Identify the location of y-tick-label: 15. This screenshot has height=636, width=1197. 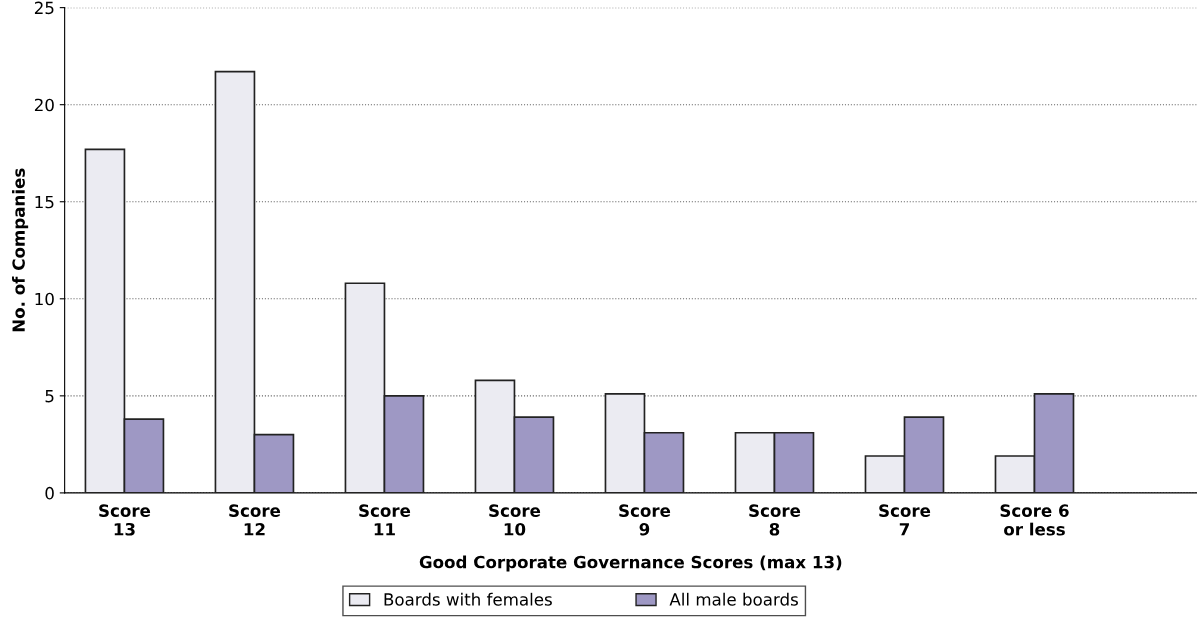
(44, 202).